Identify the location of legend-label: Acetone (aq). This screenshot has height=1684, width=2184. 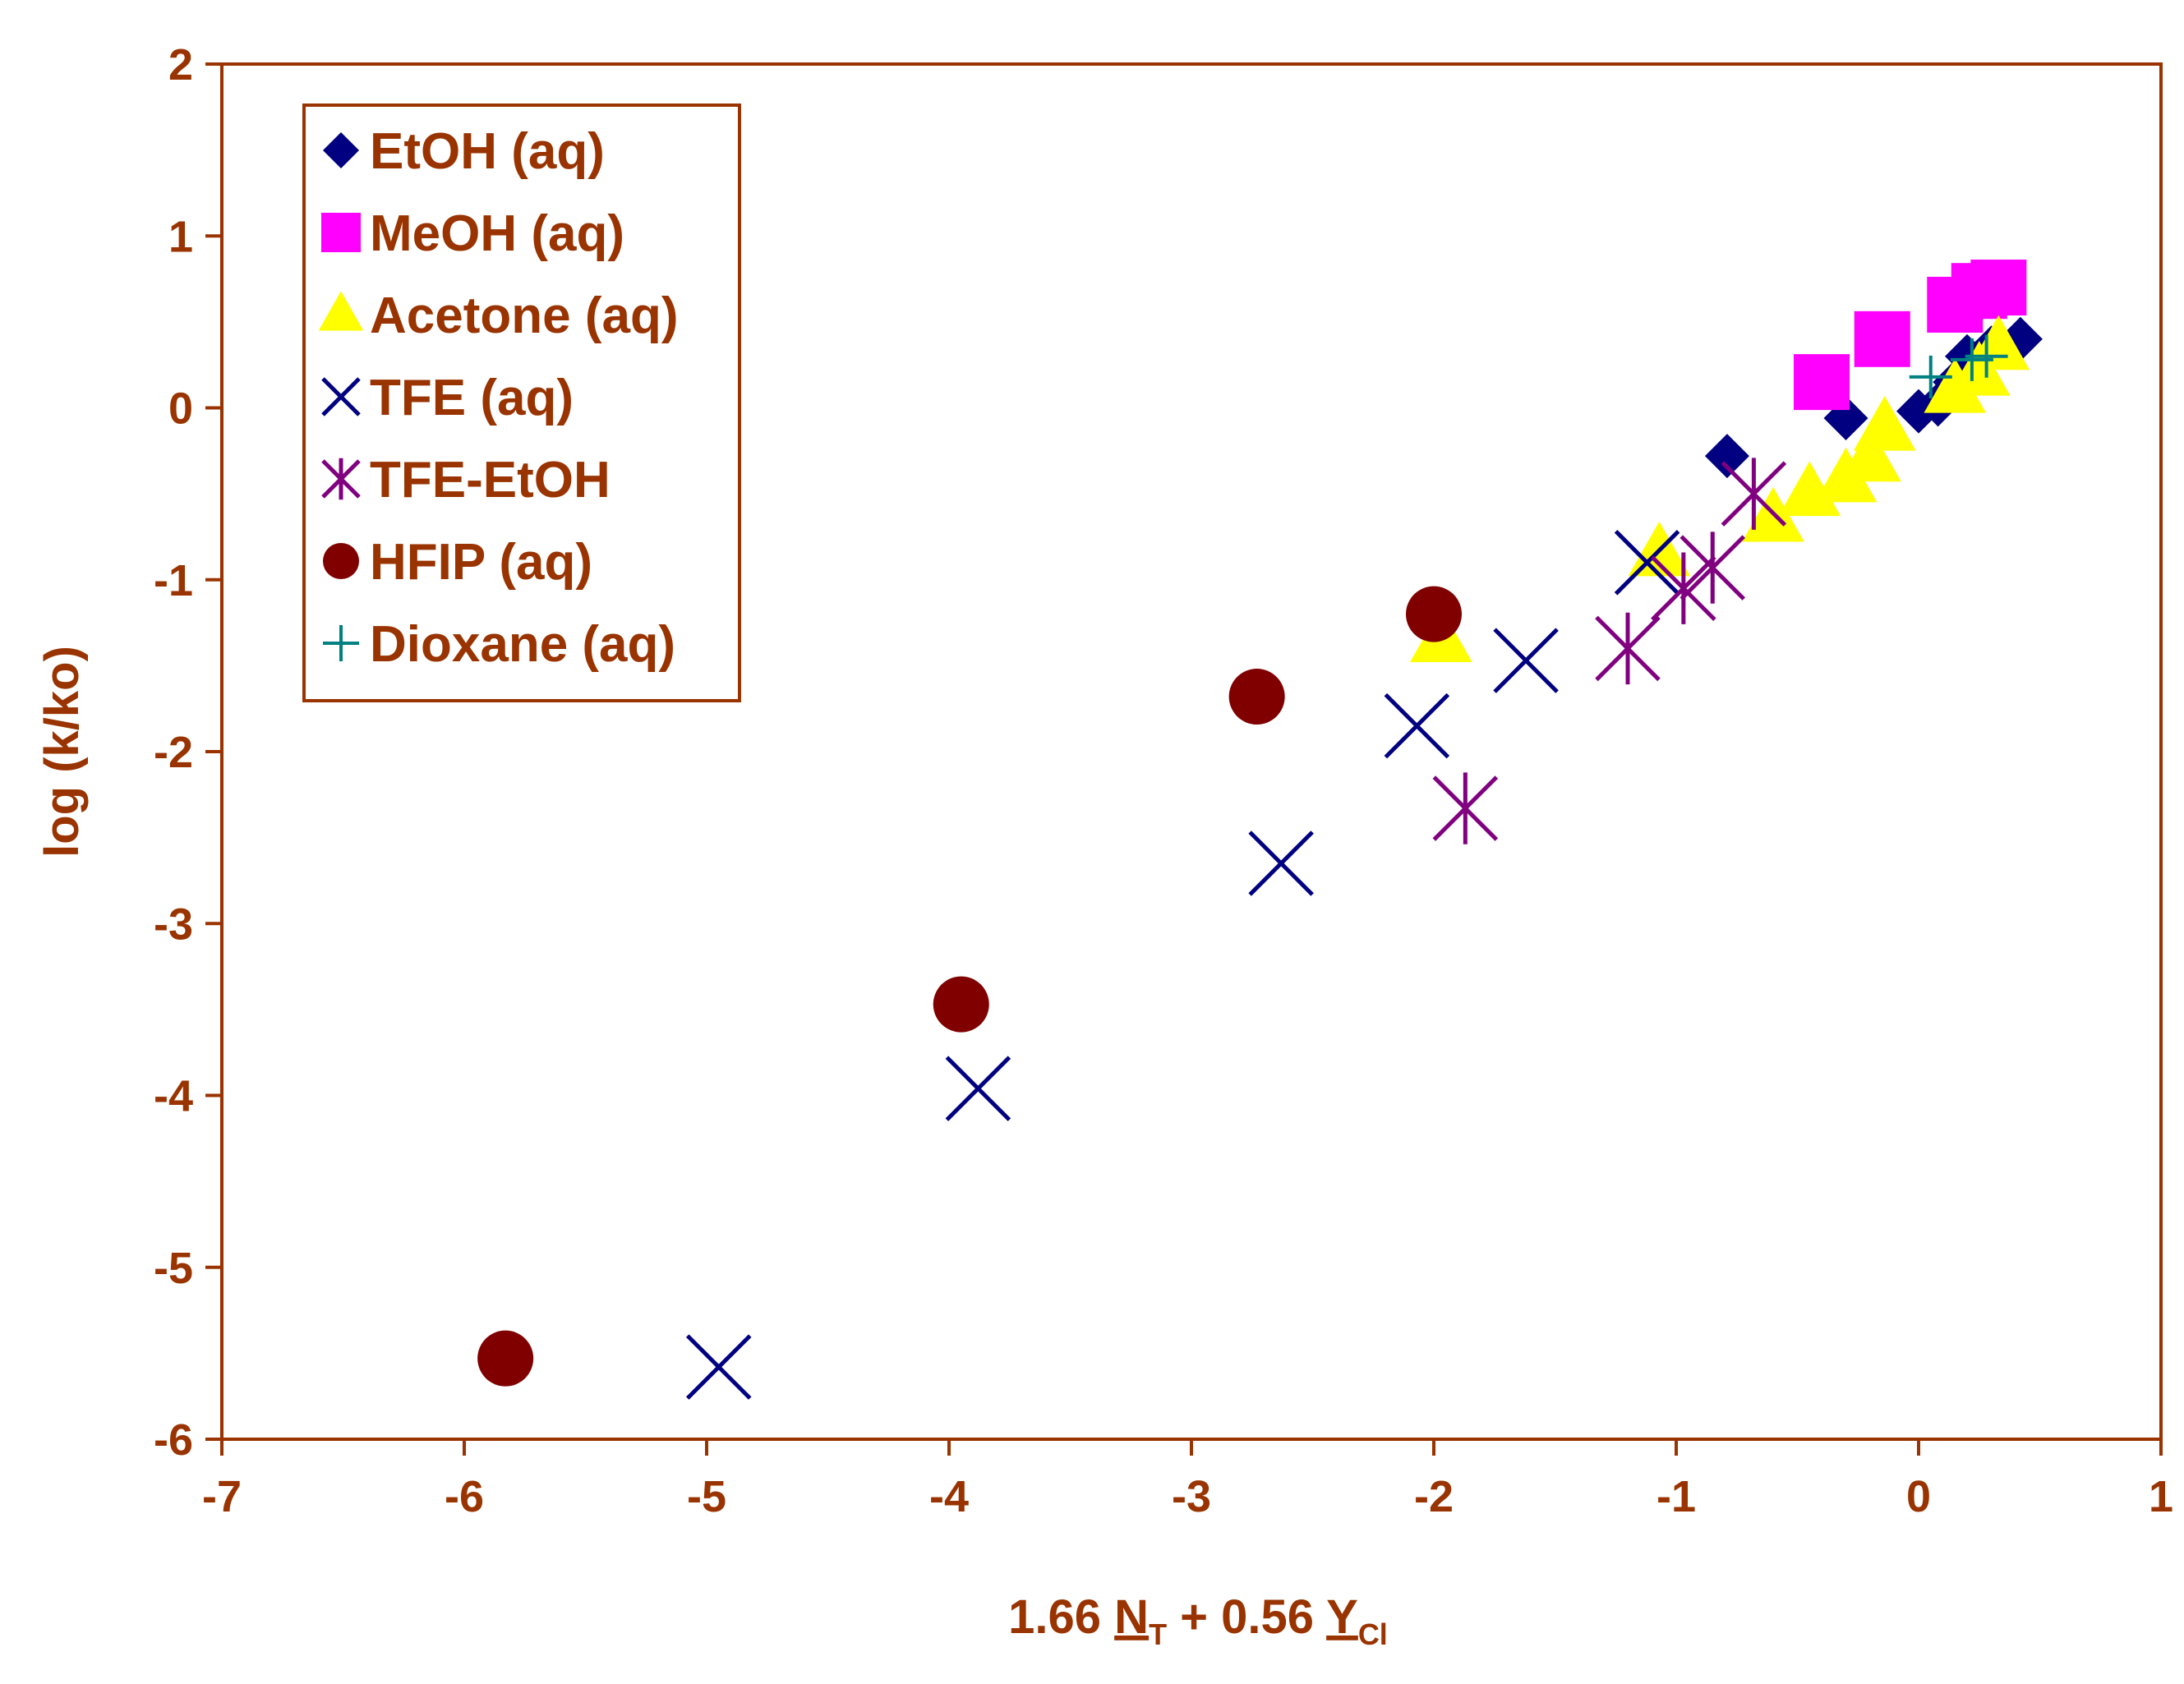
(524, 316).